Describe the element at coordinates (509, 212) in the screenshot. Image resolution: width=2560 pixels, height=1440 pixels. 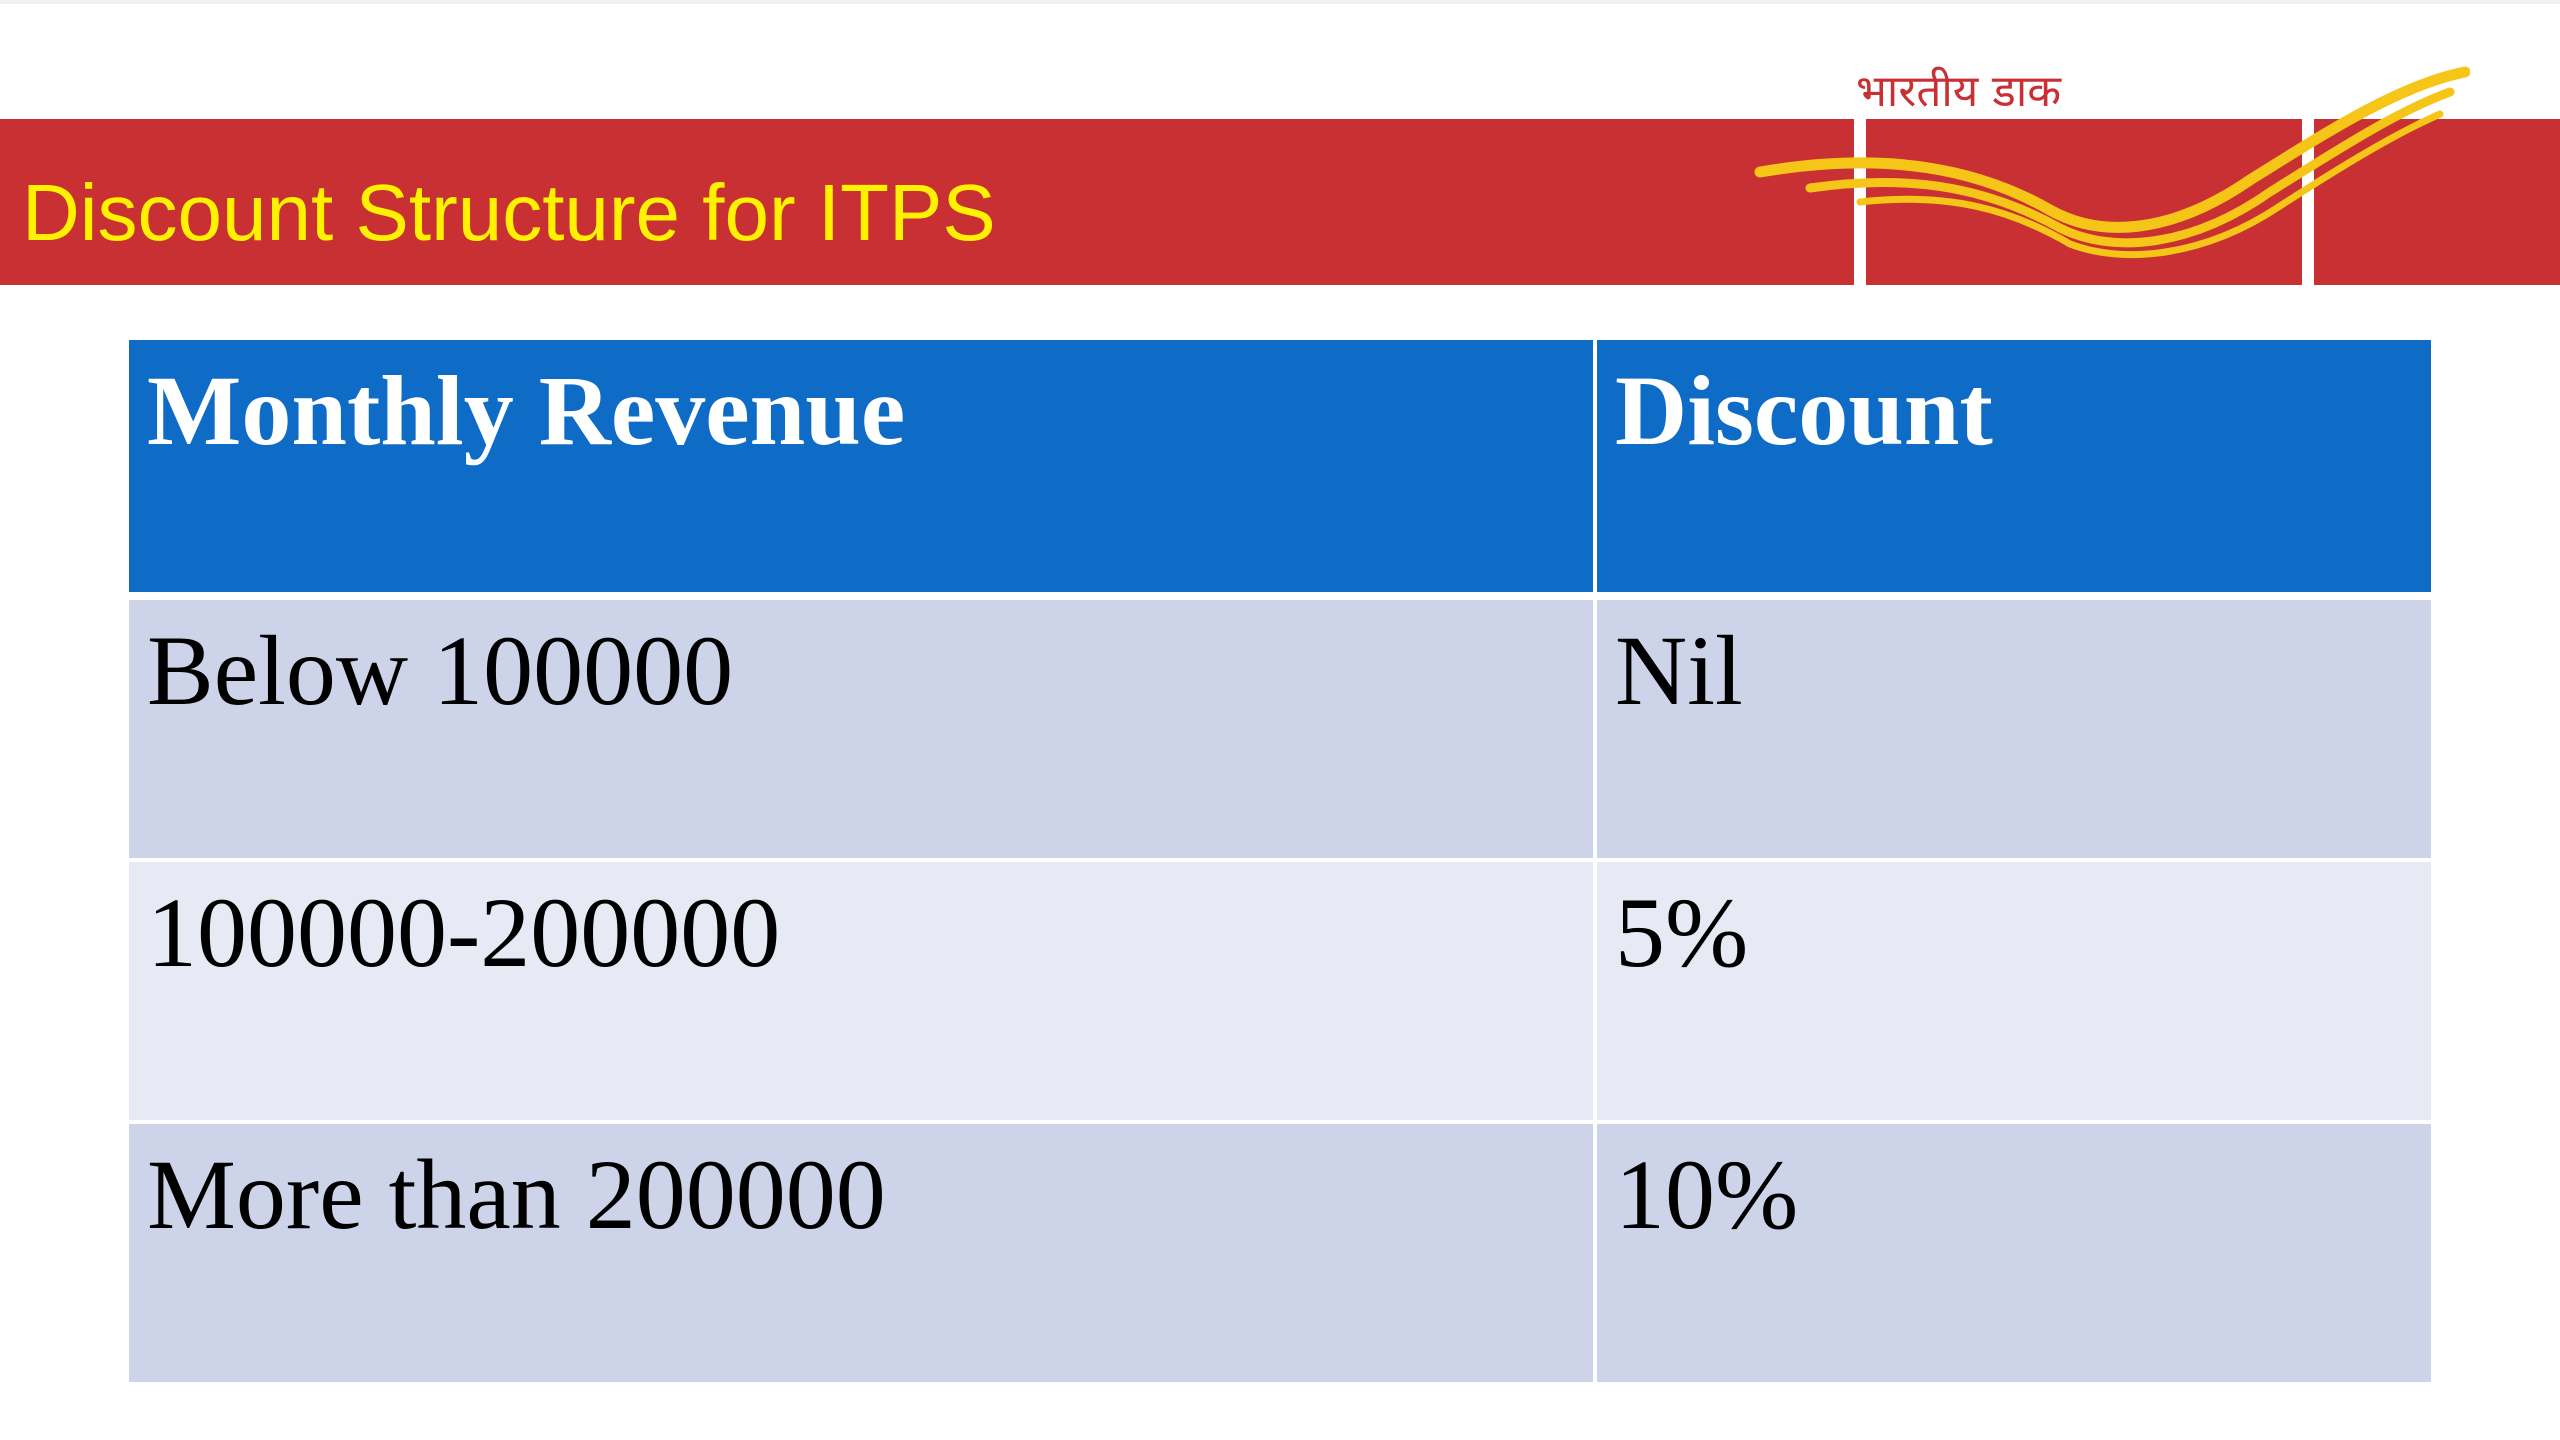
I see `slide-title: Discount Structure for ITPS` at that location.